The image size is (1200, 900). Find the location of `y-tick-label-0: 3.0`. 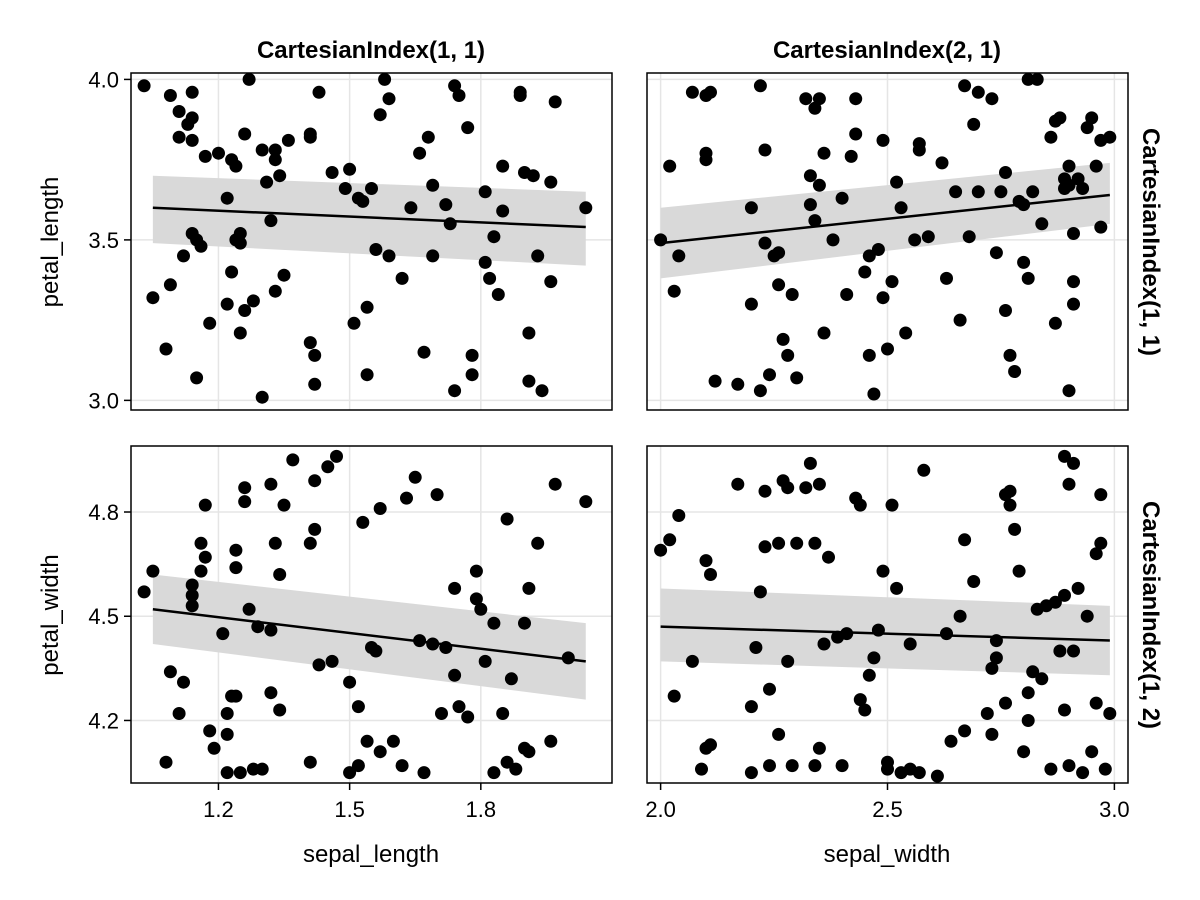

y-tick-label-0: 3.0 is located at coordinates (103, 400).